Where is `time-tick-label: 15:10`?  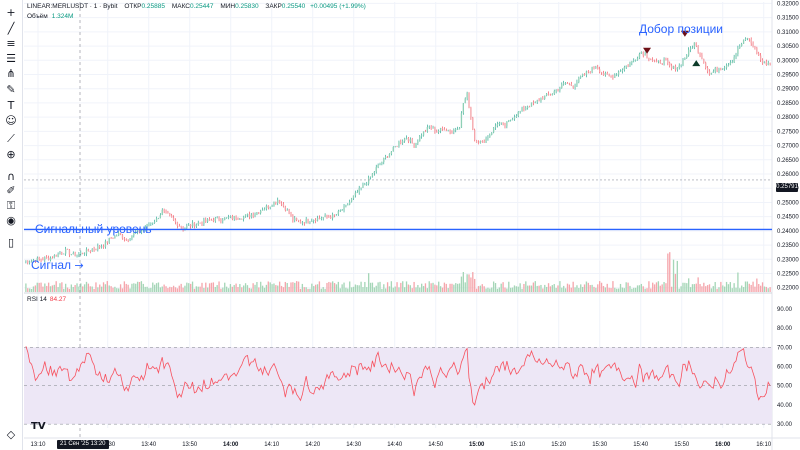 time-tick-label: 15:10 is located at coordinates (518, 445).